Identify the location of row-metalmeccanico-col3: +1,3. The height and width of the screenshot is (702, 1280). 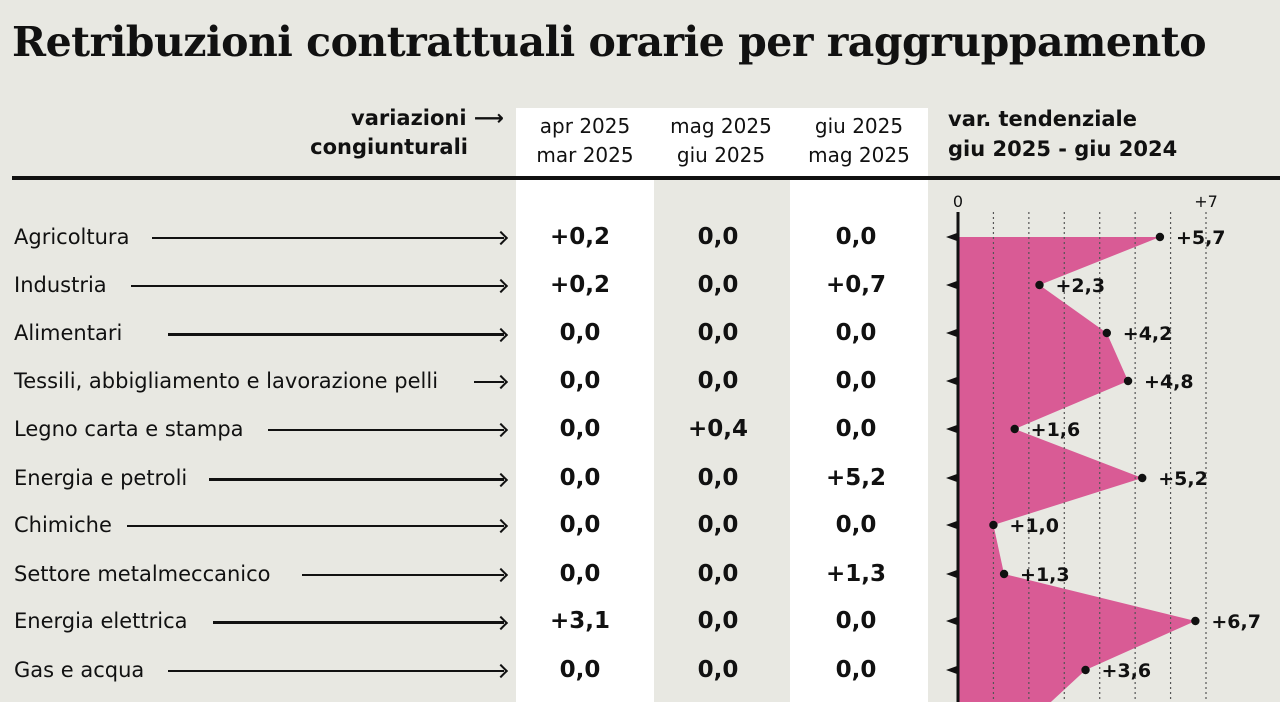
(855, 574).